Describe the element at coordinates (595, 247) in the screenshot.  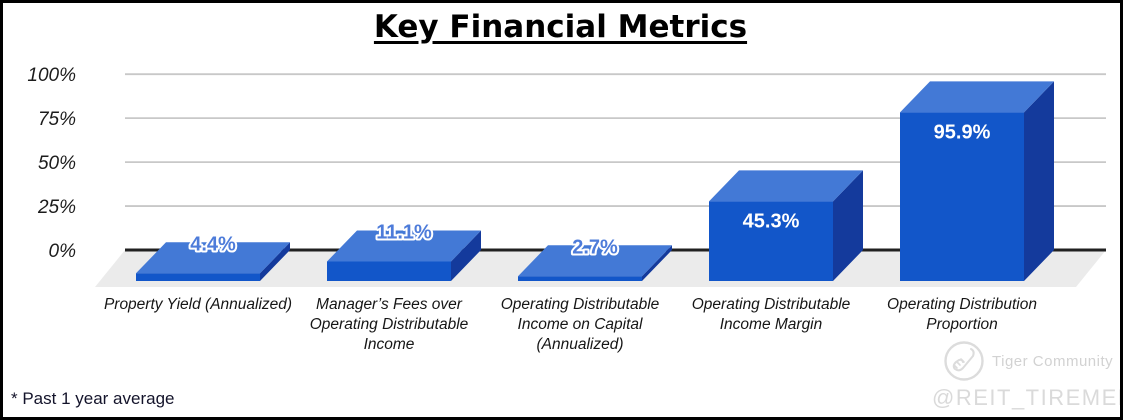
I see `bar-value-label: 2.7%` at that location.